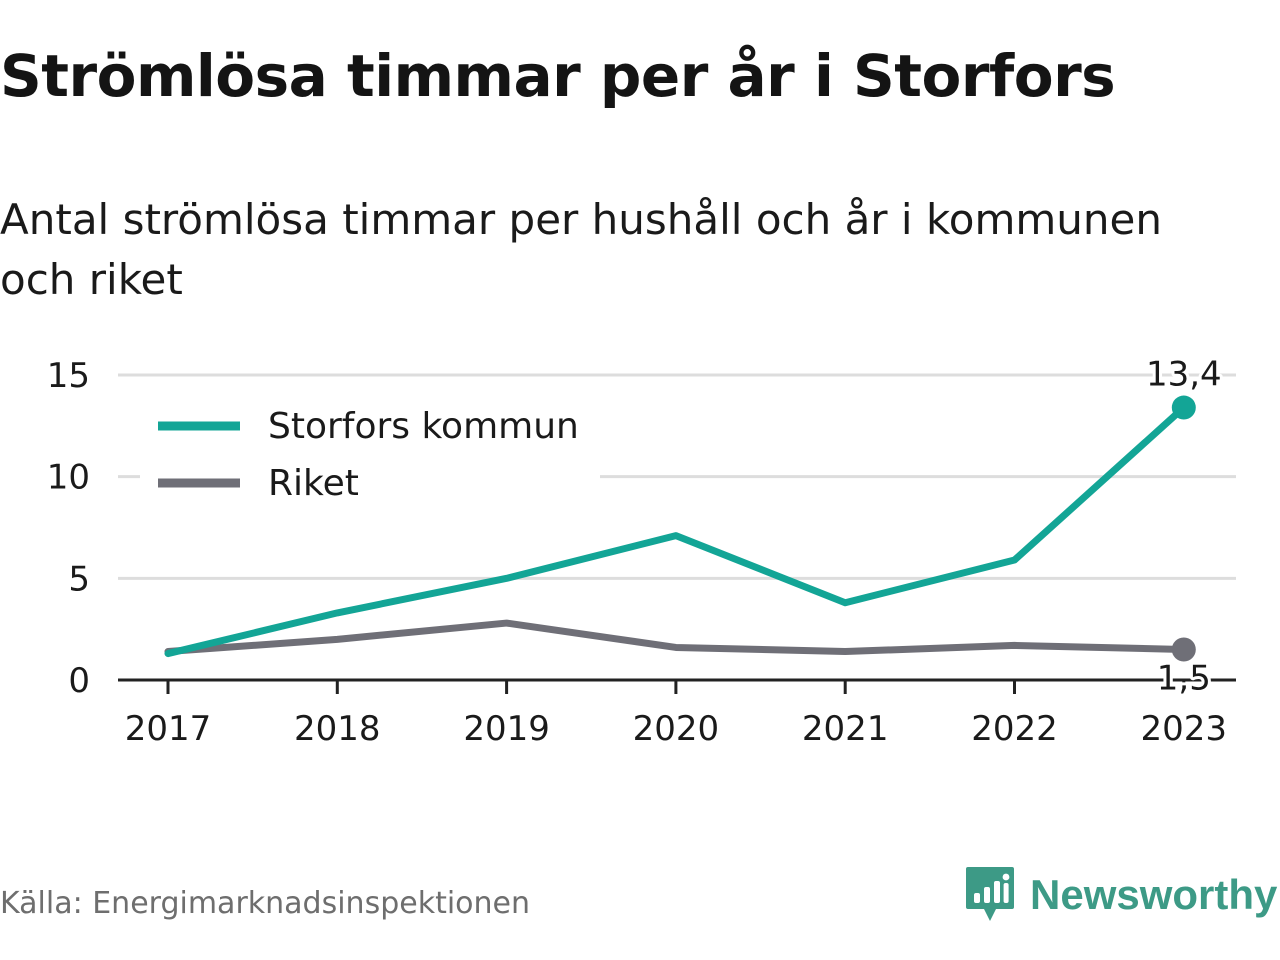 Image resolution: width=1280 pixels, height=960 pixels. I want to click on series-line-riket, so click(676, 637).